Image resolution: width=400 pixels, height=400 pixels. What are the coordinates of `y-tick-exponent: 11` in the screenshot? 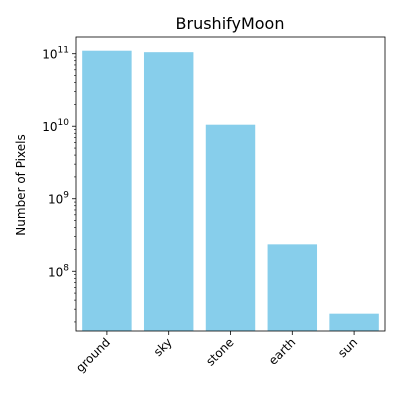 It's located at (63, 51).